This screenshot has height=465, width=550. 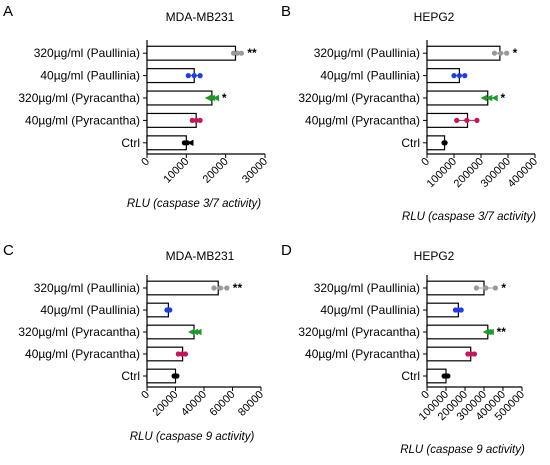 I want to click on panel-letter: A, so click(x=8, y=11).